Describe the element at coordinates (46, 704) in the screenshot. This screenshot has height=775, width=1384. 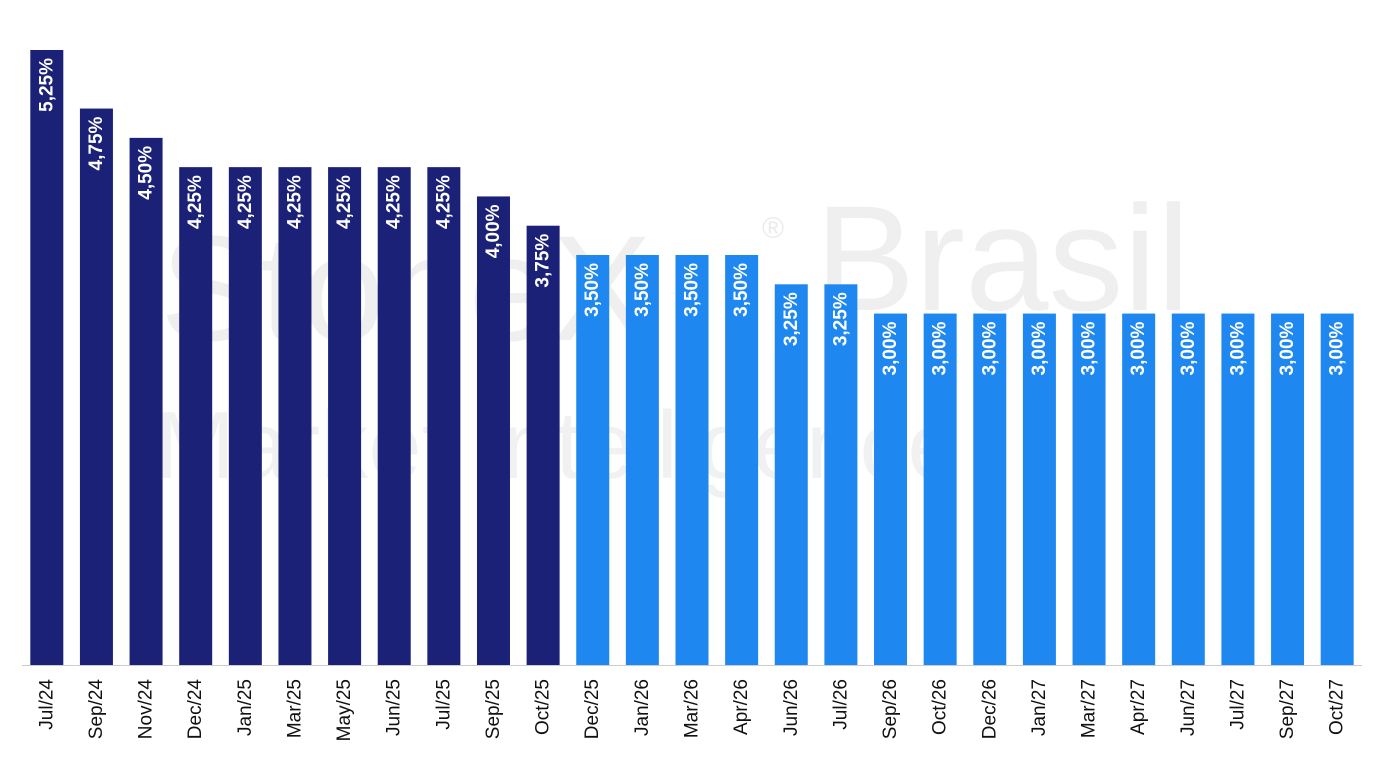
I see `x-tick-label: Jul/24` at that location.